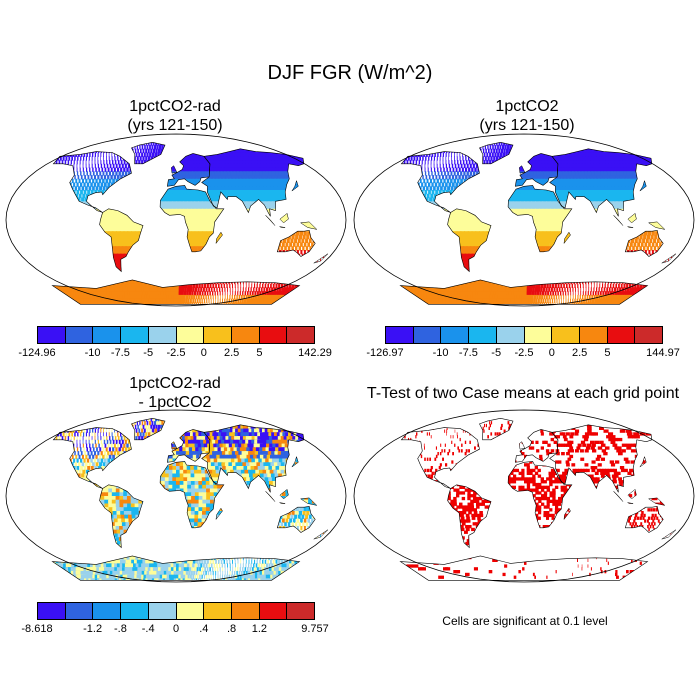  Describe the element at coordinates (524, 496) in the screenshot. I see `panel-4-map` at that location.